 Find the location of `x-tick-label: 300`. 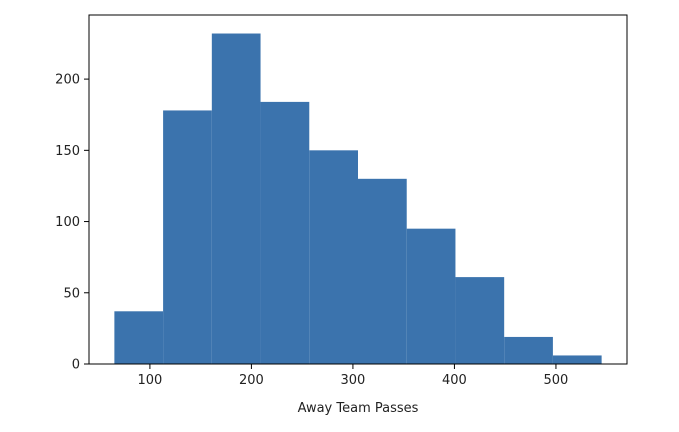

x-tick-label: 300 is located at coordinates (353, 380).